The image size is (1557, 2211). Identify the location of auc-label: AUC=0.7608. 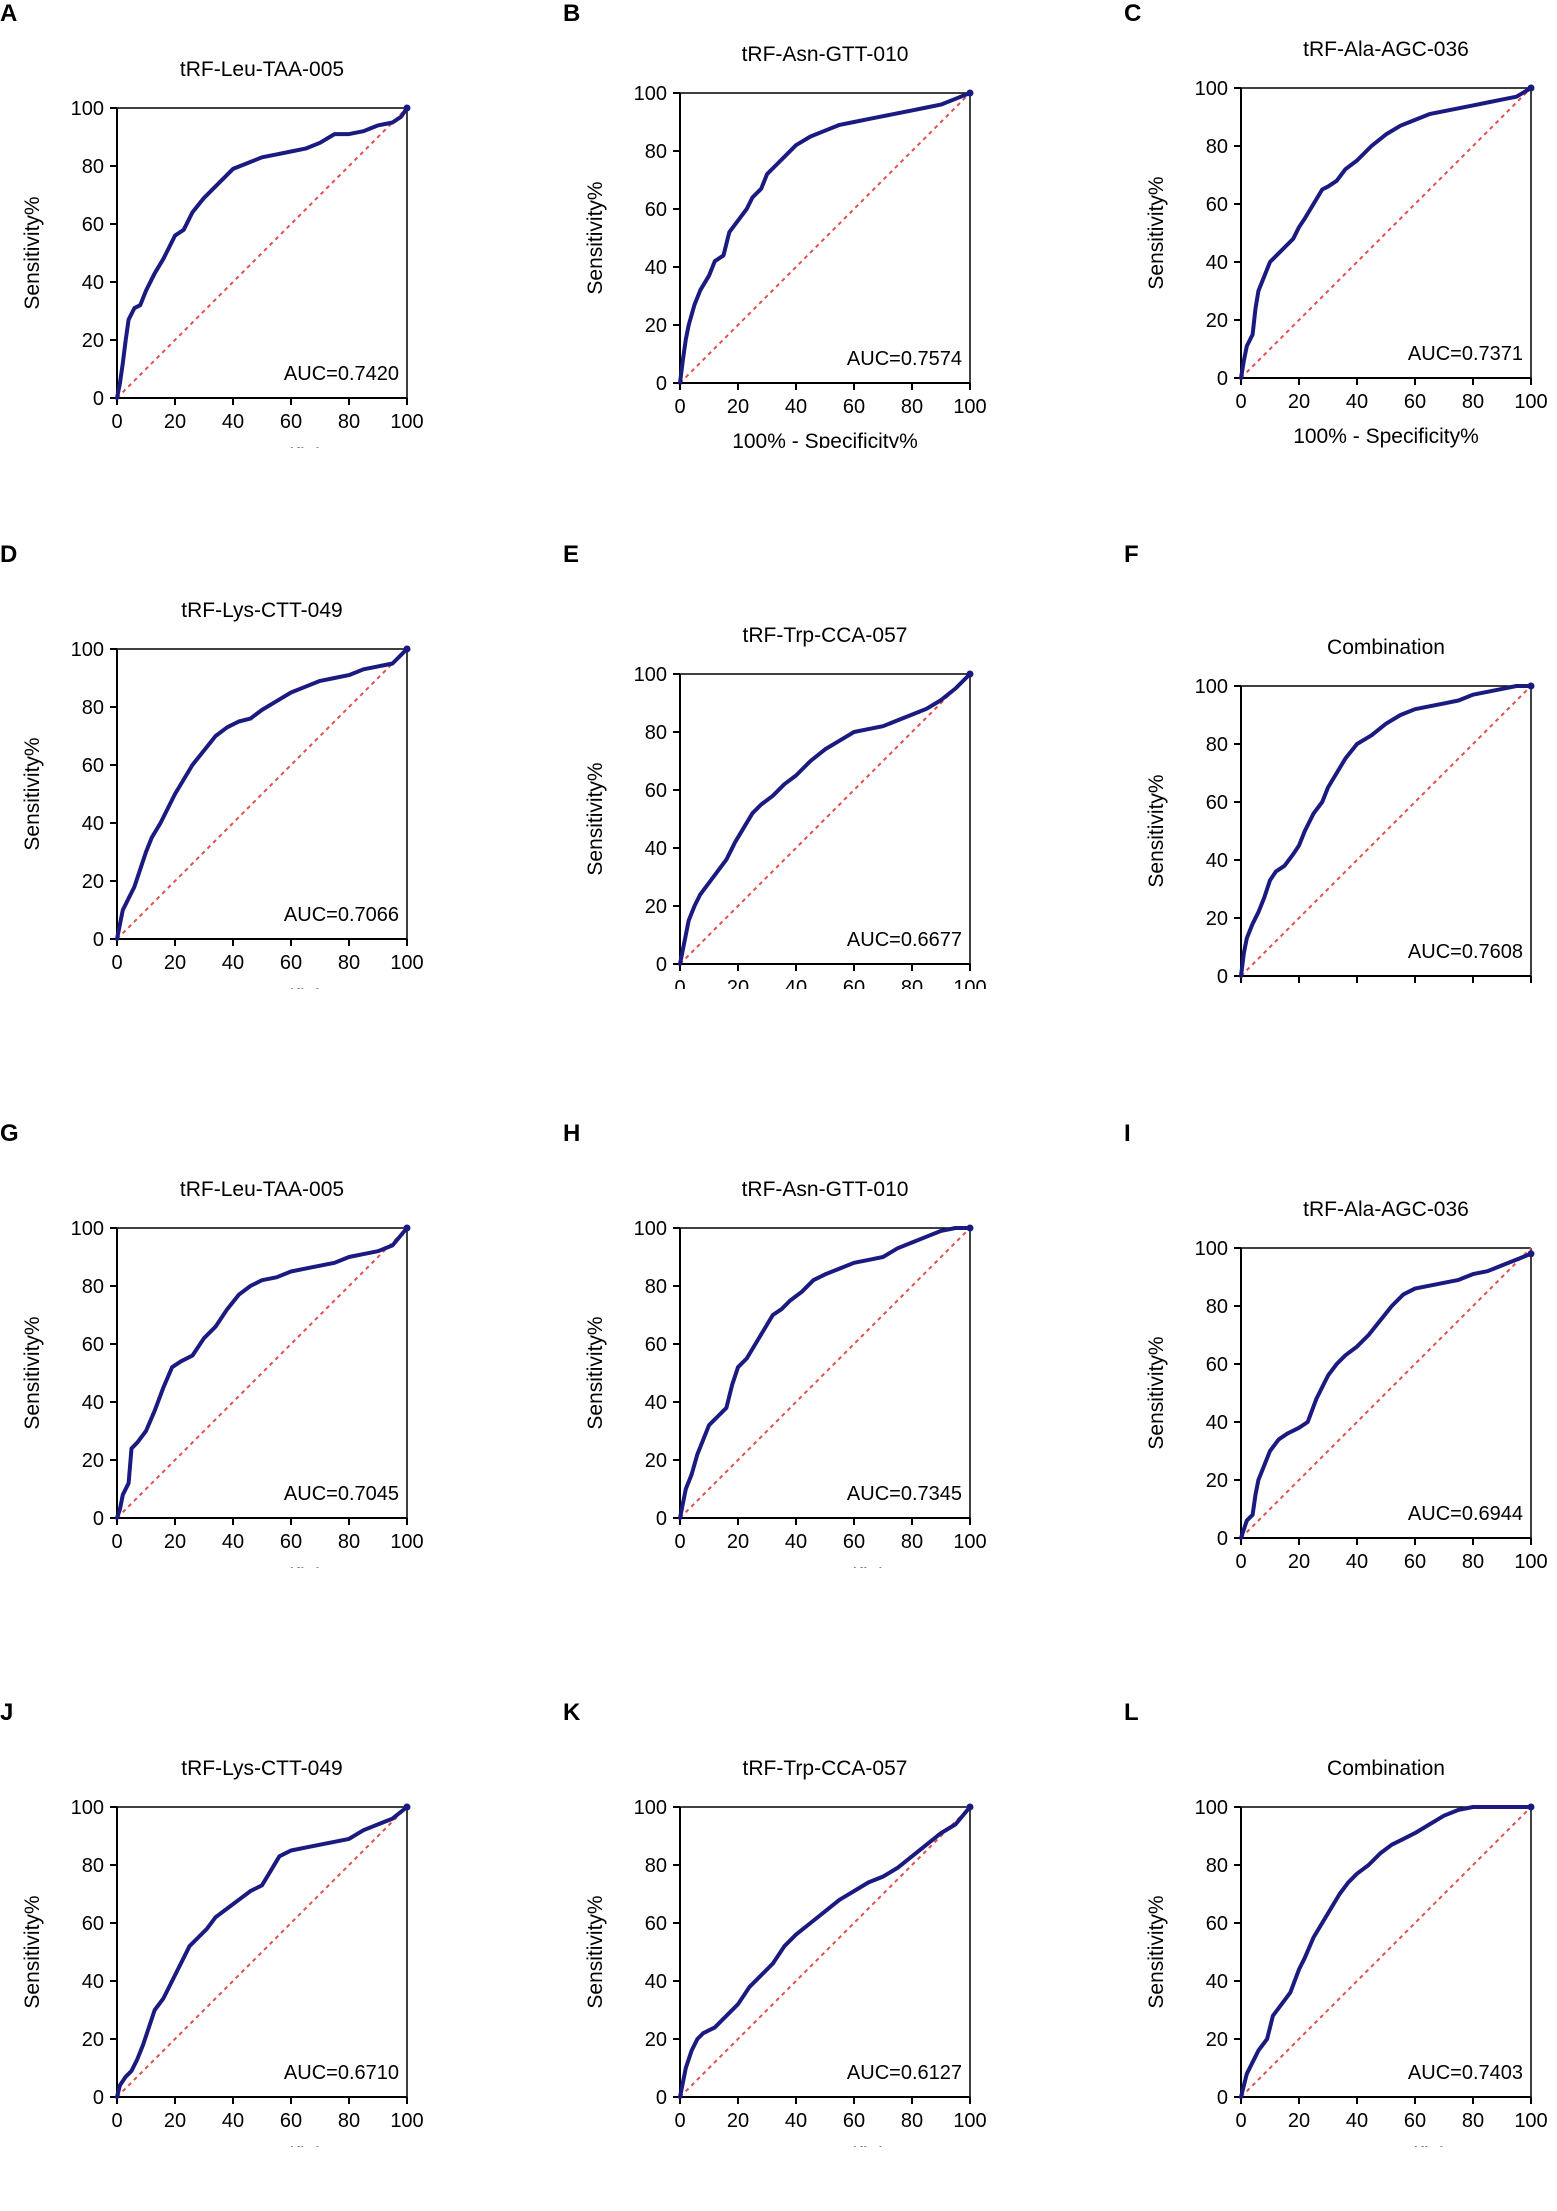
(1465, 952).